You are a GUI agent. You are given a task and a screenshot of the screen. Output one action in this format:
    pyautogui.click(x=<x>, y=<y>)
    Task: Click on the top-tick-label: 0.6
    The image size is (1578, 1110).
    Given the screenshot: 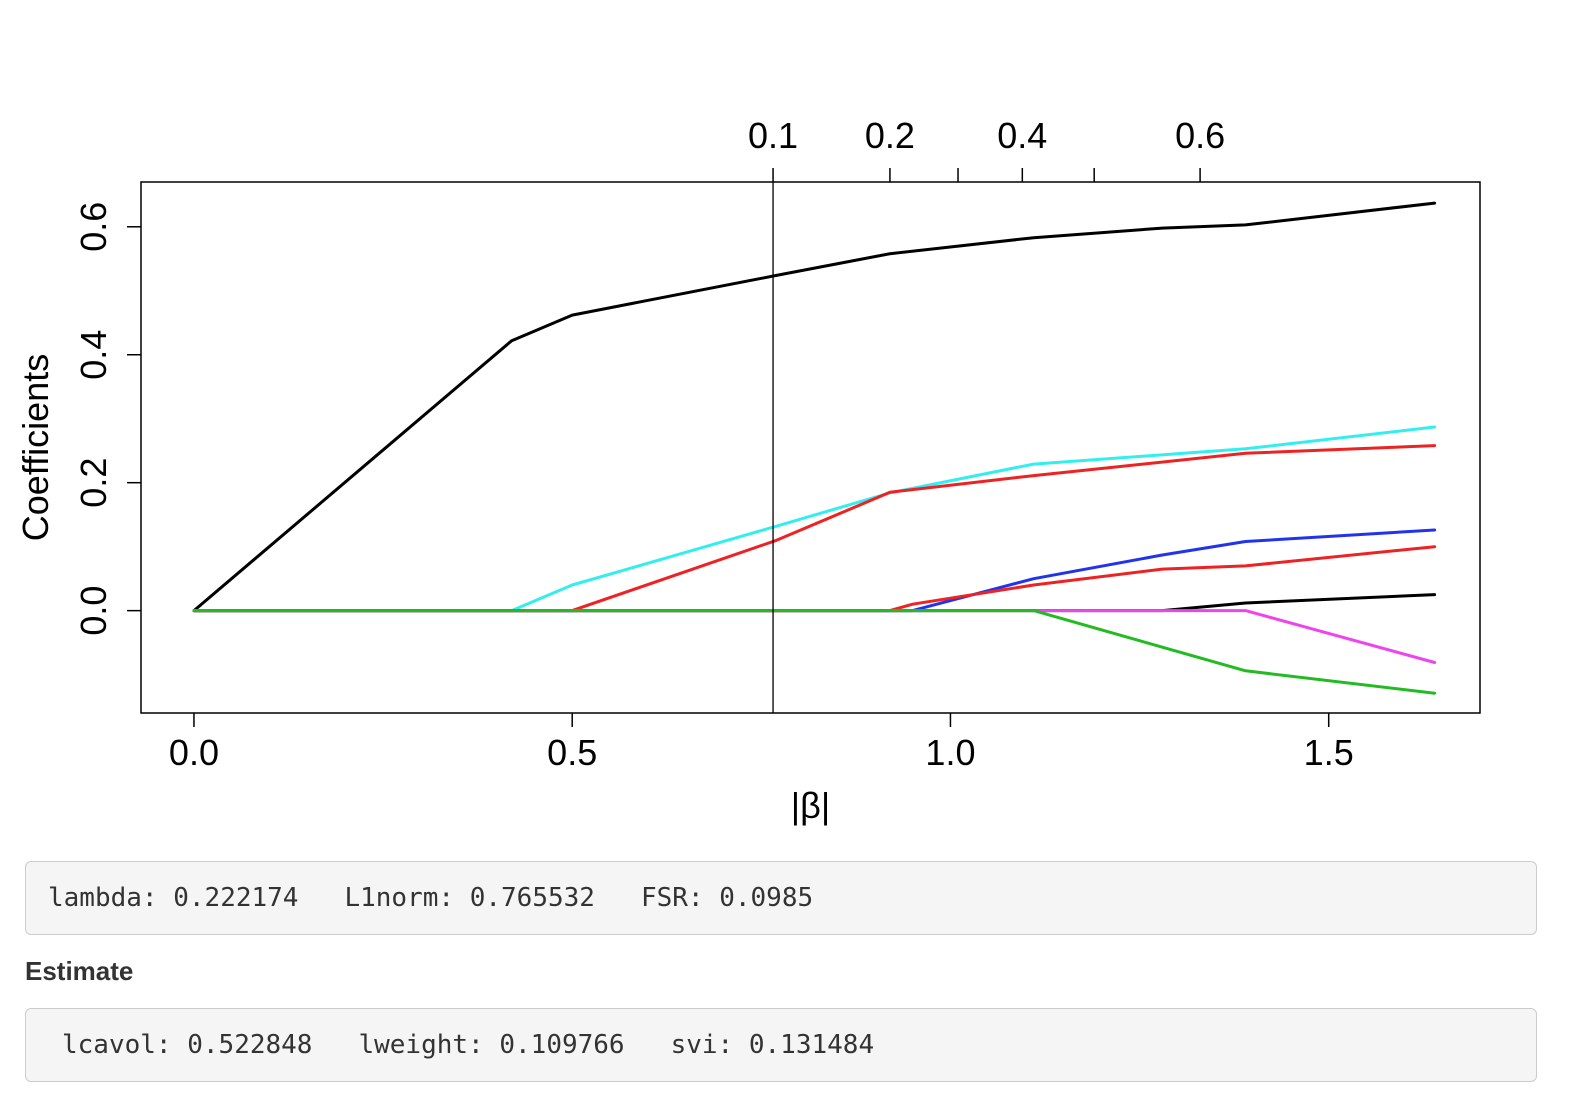 What is the action you would take?
    pyautogui.click(x=1200, y=135)
    